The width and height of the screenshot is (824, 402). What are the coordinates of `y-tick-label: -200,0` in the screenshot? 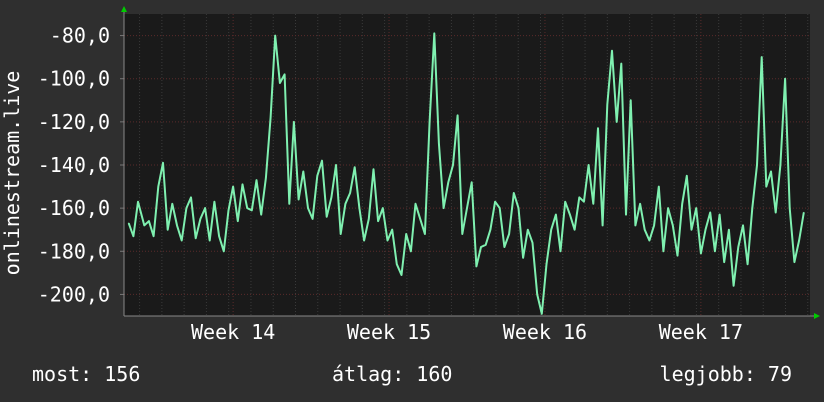 It's located at (74, 294).